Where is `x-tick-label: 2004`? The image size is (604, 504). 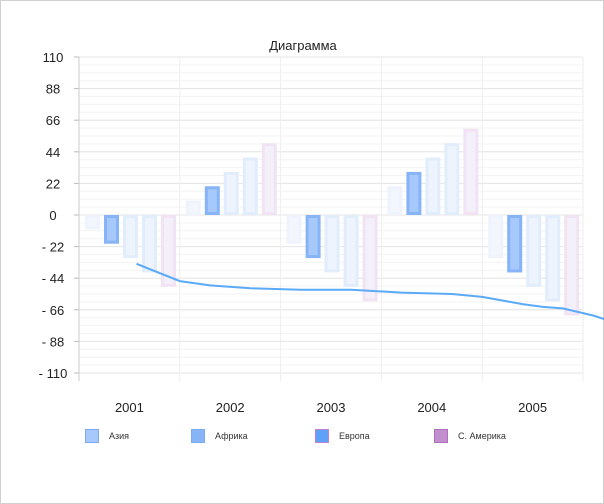 x-tick-label: 2004 is located at coordinates (431, 407).